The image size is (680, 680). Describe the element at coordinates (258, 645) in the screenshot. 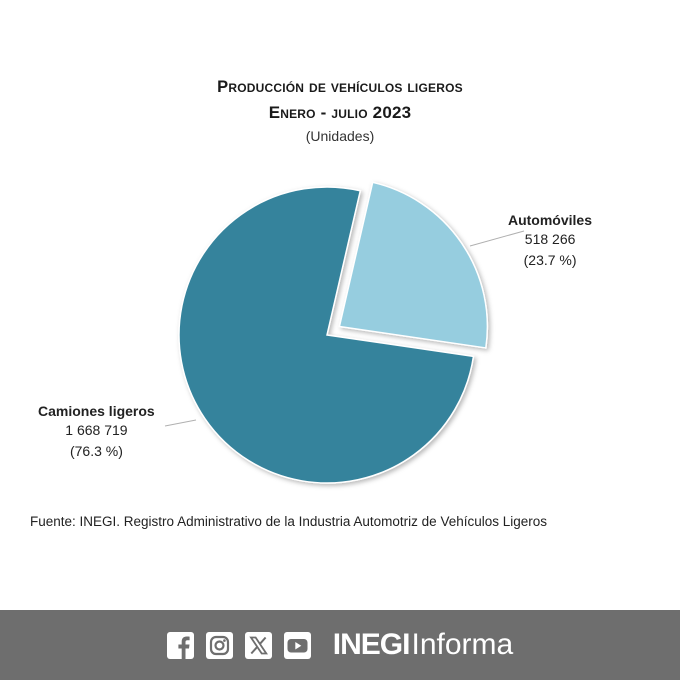

I see `x-icon` at that location.